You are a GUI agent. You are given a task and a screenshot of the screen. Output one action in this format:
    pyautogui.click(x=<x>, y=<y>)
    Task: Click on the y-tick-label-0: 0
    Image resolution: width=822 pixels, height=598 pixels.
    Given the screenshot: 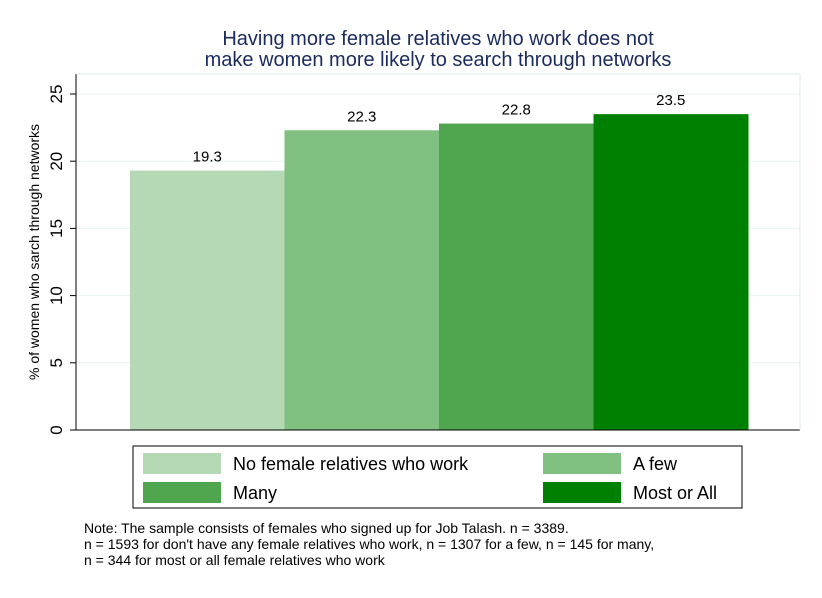 What is the action you would take?
    pyautogui.click(x=56, y=429)
    